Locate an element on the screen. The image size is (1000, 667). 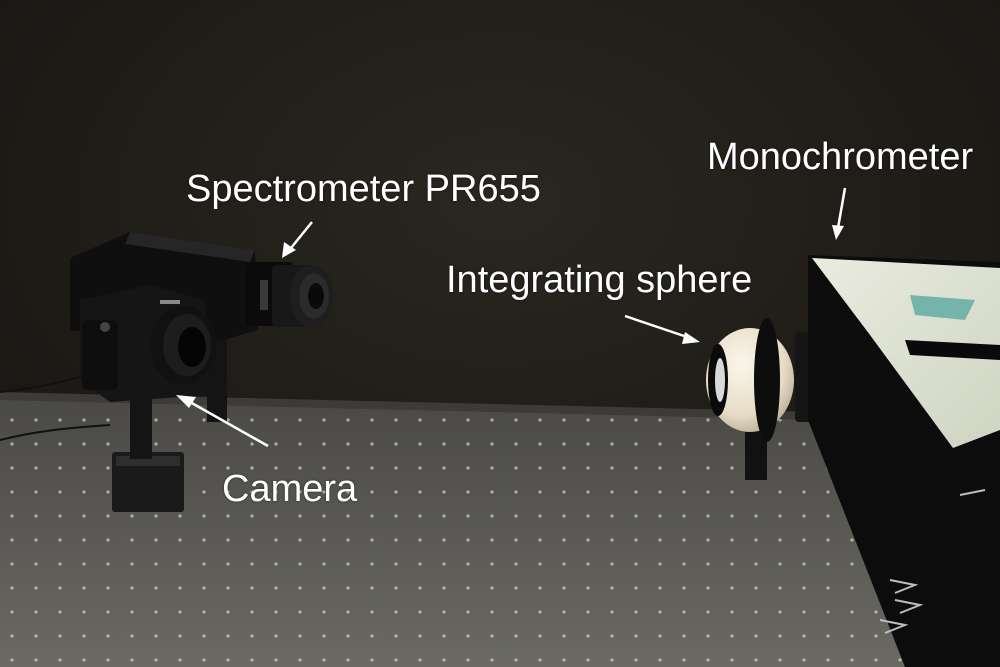
camera-label: Camera is located at coordinates (290, 489).